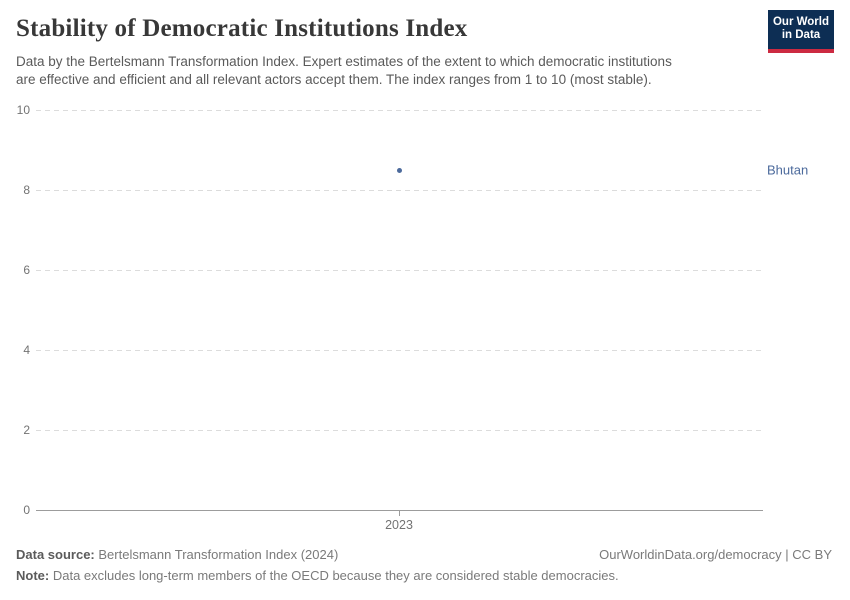  What do you see at coordinates (801, 51) in the screenshot?
I see `owid-logo-red-bar` at bounding box center [801, 51].